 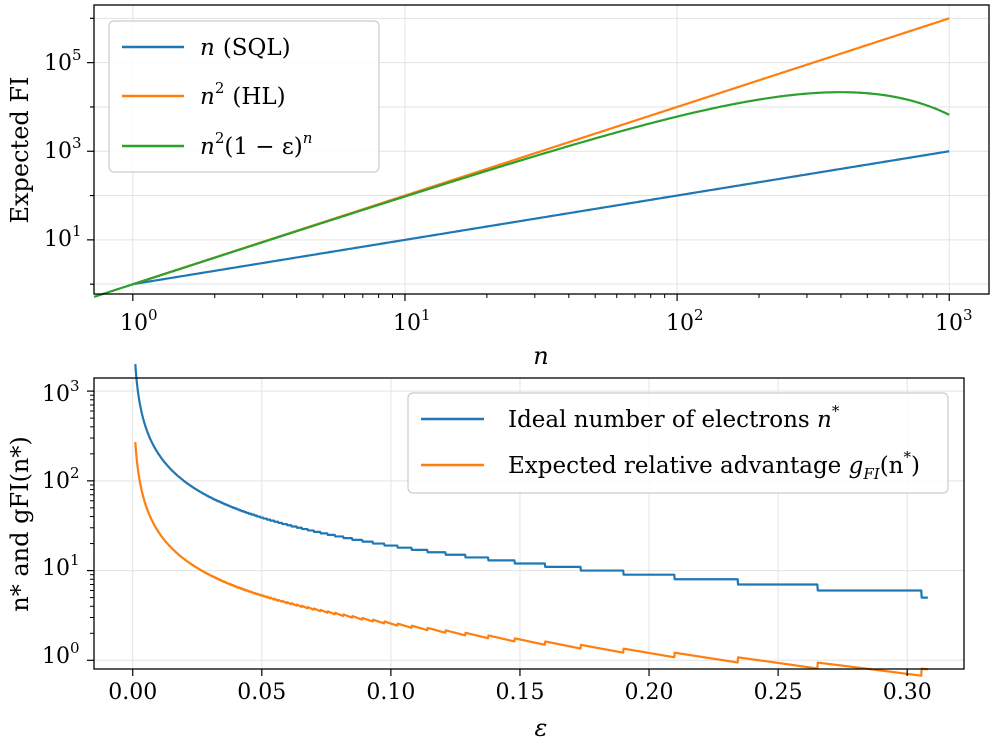 I want to click on bottom-ytick-label: 10⁰, so click(x=61, y=654).